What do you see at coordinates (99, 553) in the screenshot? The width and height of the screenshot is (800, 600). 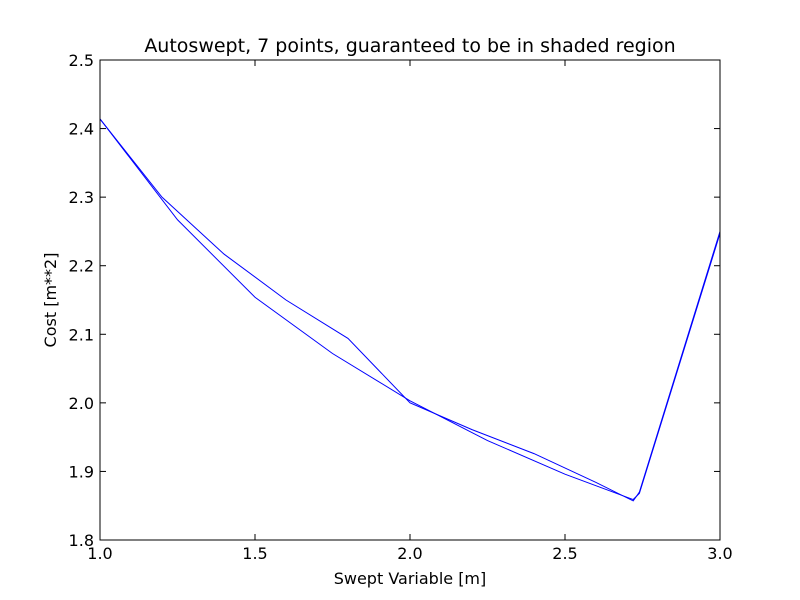 I see `x-tick-label: 1.0` at bounding box center [99, 553].